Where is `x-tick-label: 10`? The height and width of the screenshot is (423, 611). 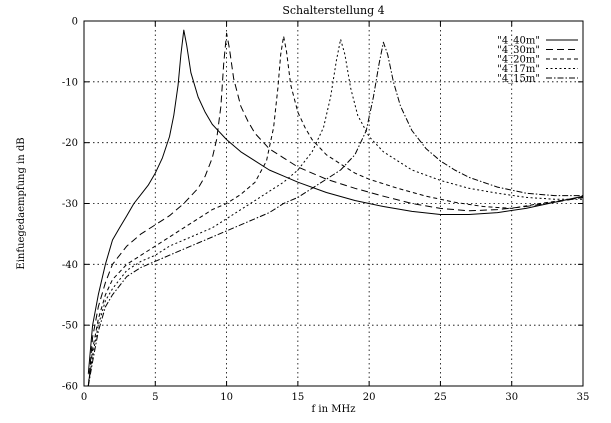
x-tick-label: 10 is located at coordinates (226, 397).